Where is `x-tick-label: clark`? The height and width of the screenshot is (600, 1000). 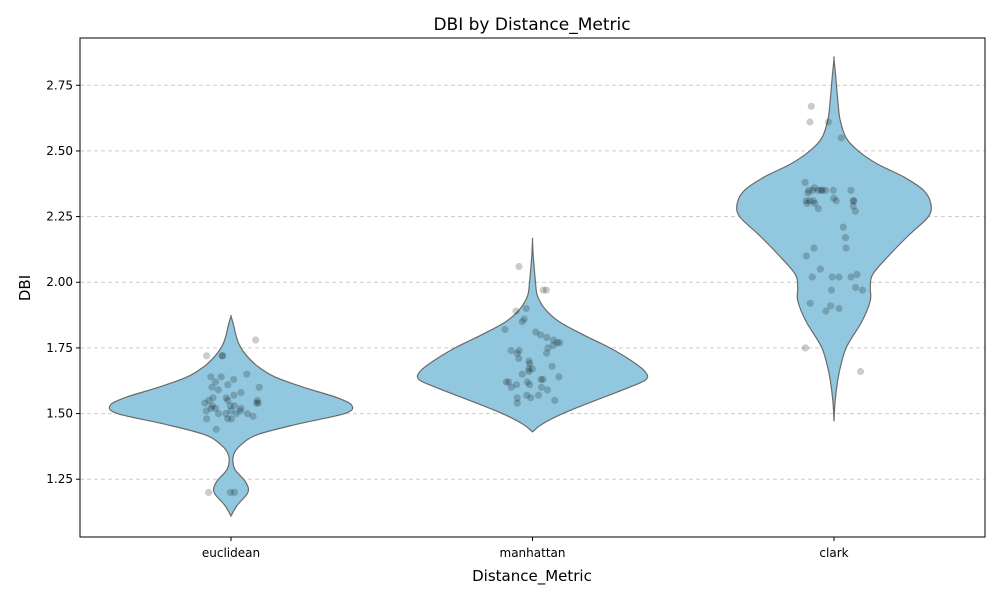
x-tick-label: clark is located at coordinates (833, 553).